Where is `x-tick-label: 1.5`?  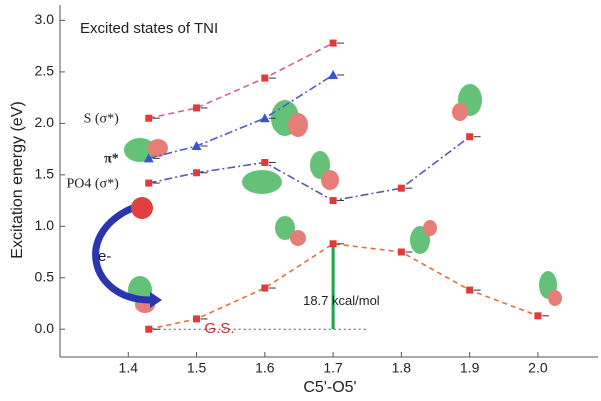 x-tick-label: 1.5 is located at coordinates (197, 368).